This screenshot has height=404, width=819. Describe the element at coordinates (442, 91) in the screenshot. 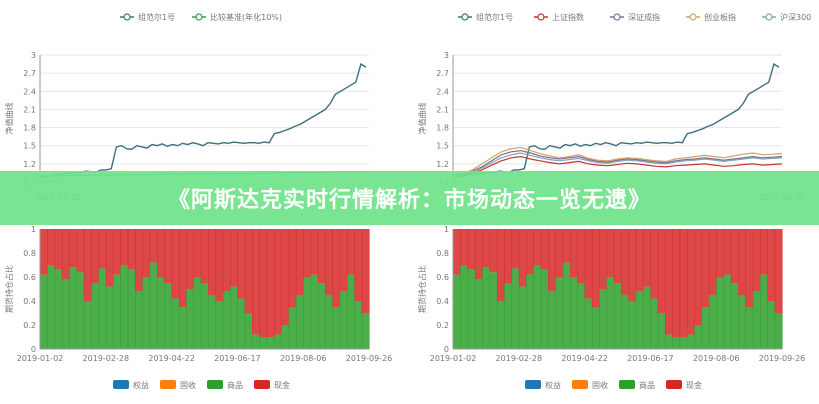

I see `y-tick-label: 2.4` at that location.